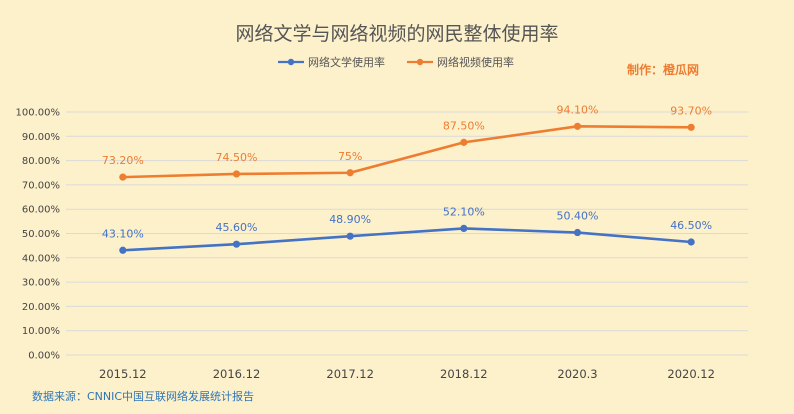  Describe the element at coordinates (464, 211) in the screenshot. I see `data-label: 52.10%` at that location.